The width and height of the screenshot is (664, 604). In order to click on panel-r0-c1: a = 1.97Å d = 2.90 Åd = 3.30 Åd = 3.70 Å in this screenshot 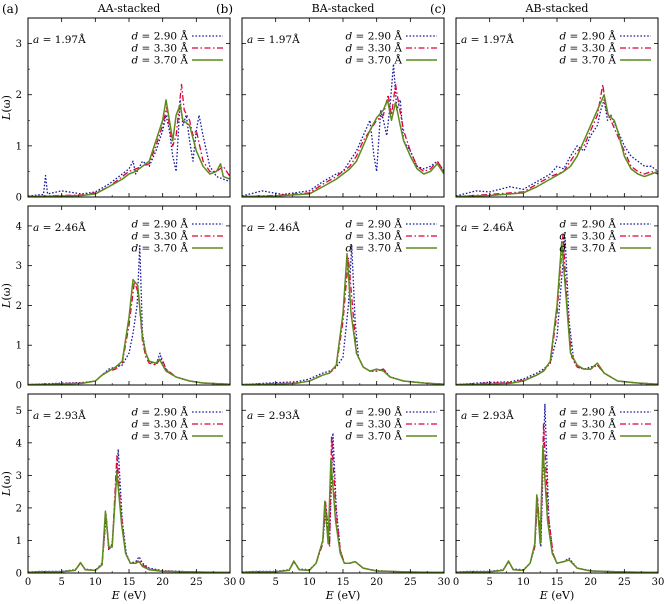, I will do `click(343, 107)`.